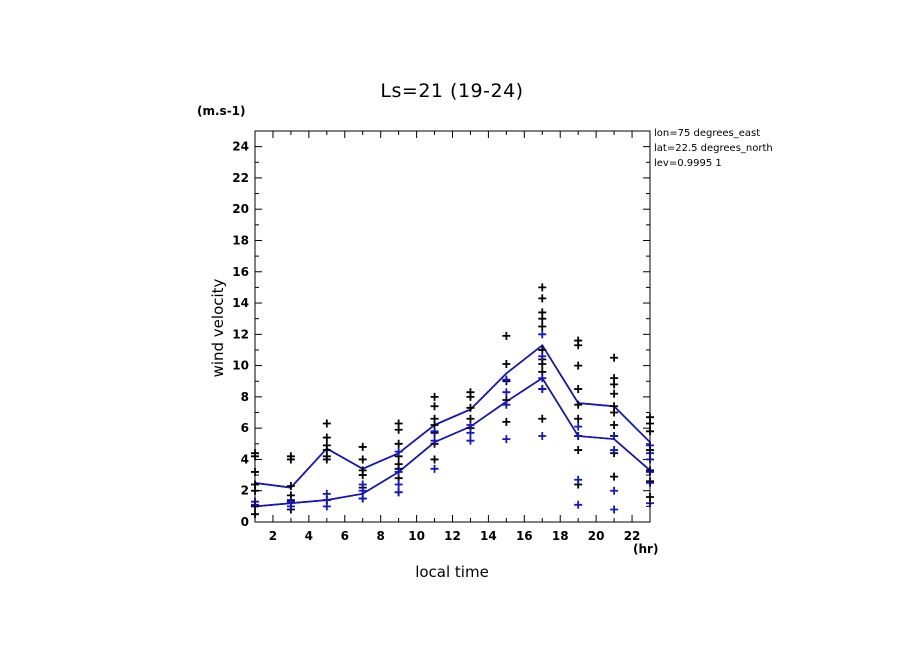 This screenshot has width=904, height=654. I want to click on x-tick-label: 6, so click(345, 536).